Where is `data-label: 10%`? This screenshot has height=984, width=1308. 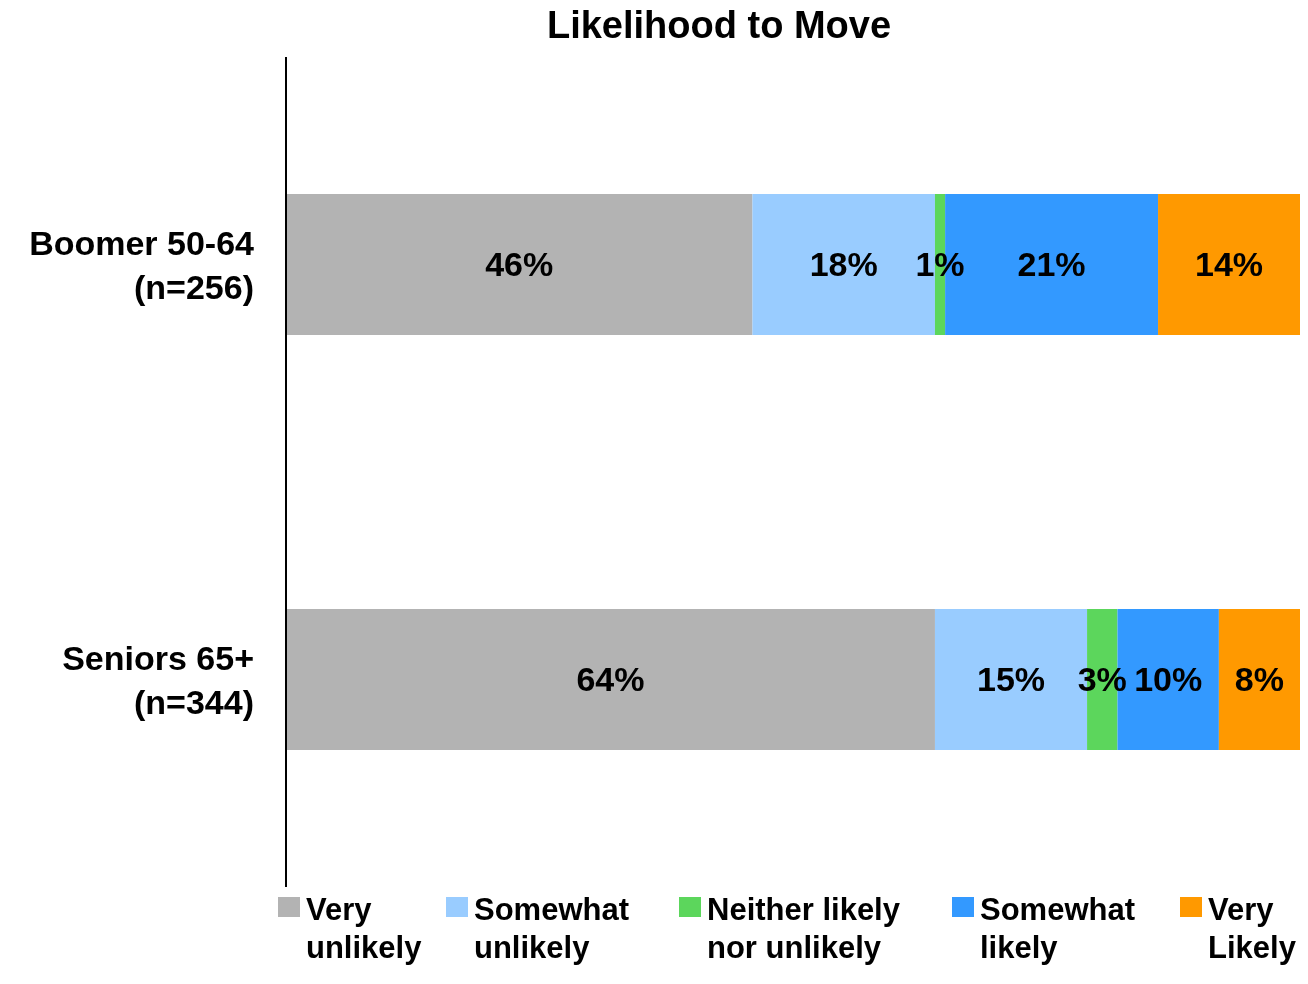 data-label: 10% is located at coordinates (1168, 679).